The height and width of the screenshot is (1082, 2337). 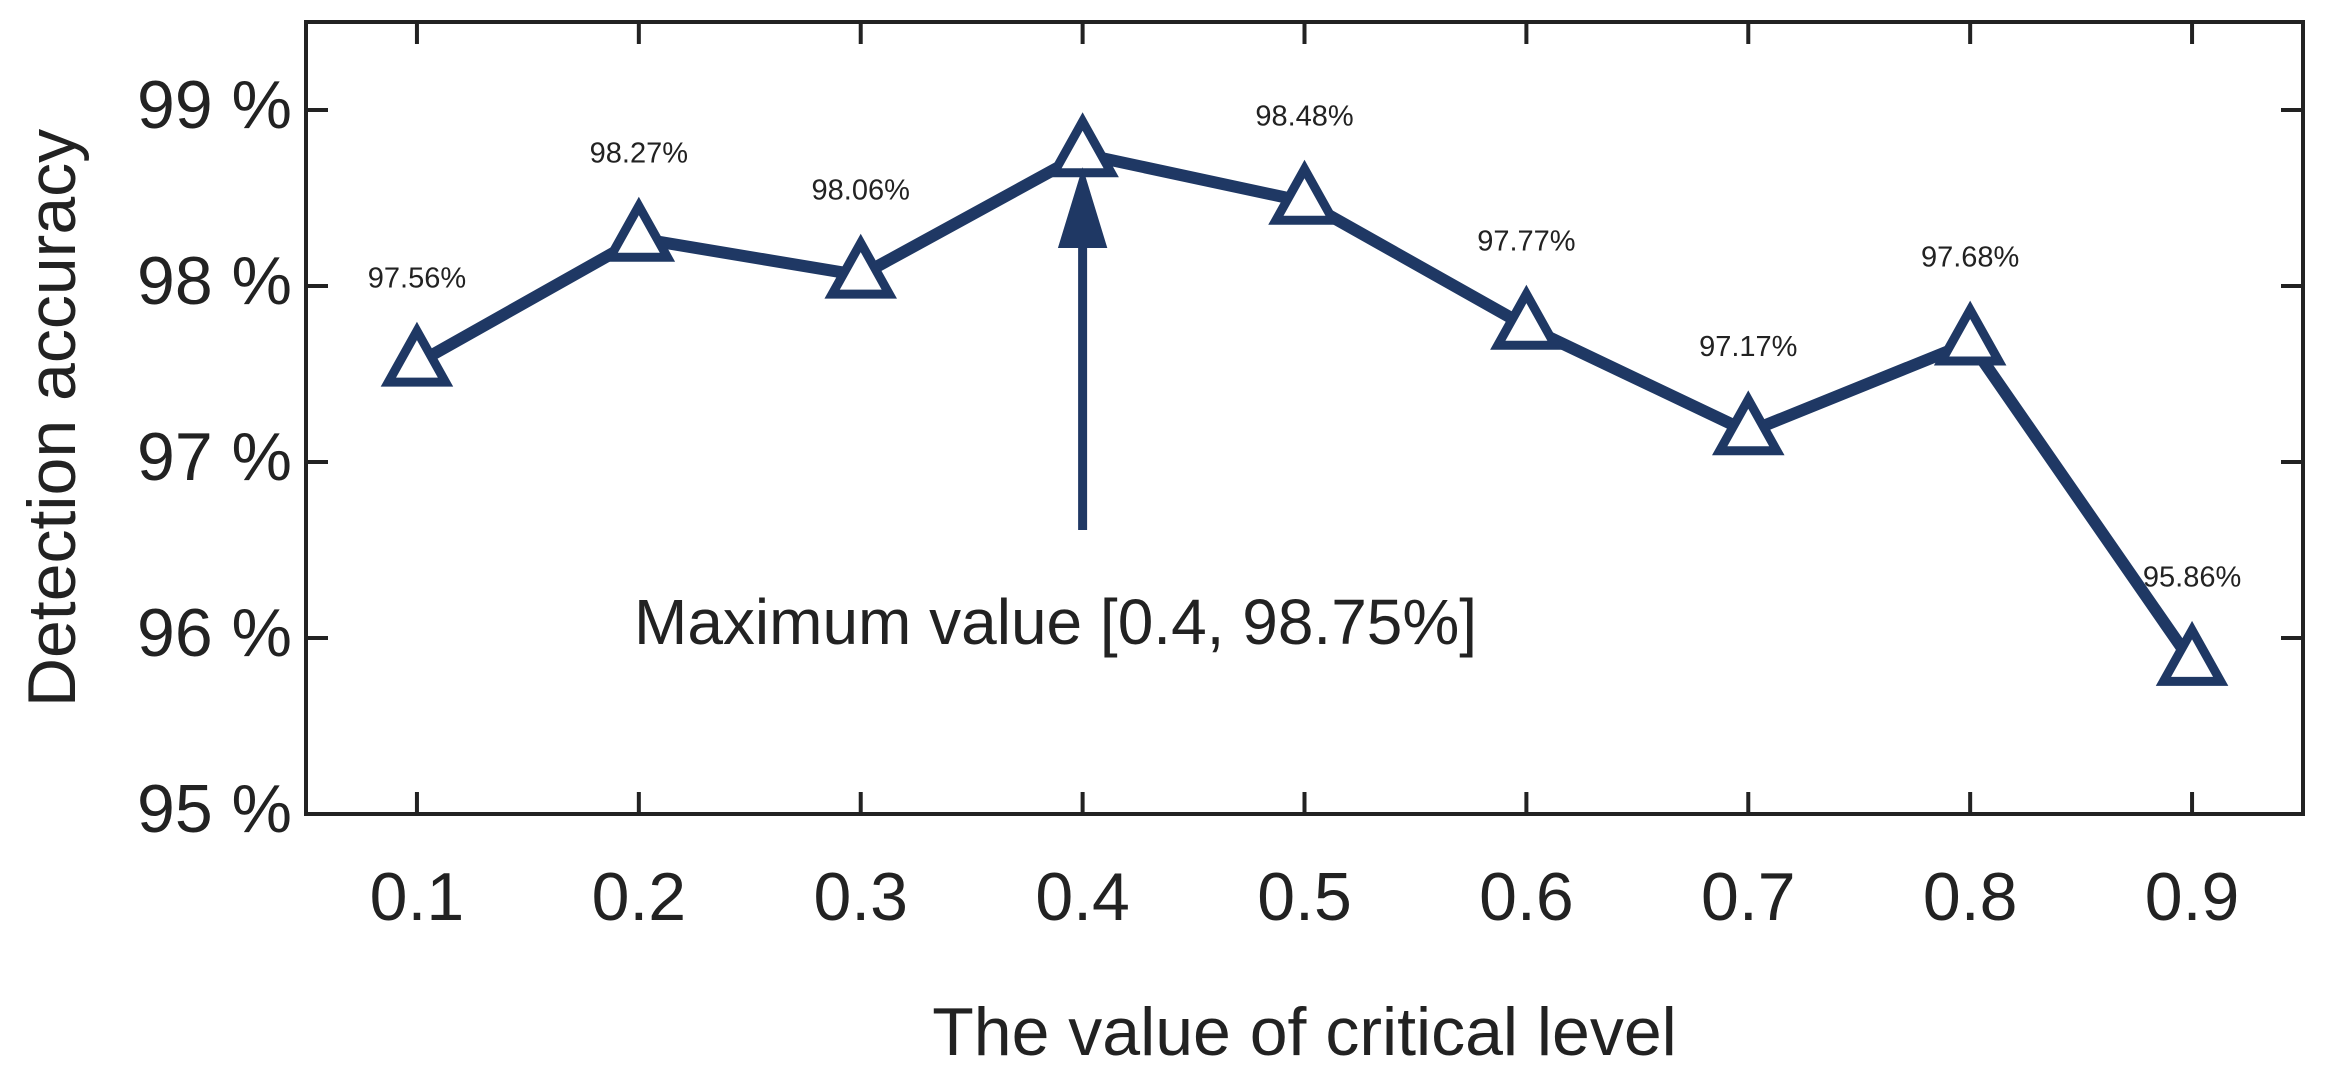 I want to click on y-tick-label: 98 %, so click(x=214, y=281).